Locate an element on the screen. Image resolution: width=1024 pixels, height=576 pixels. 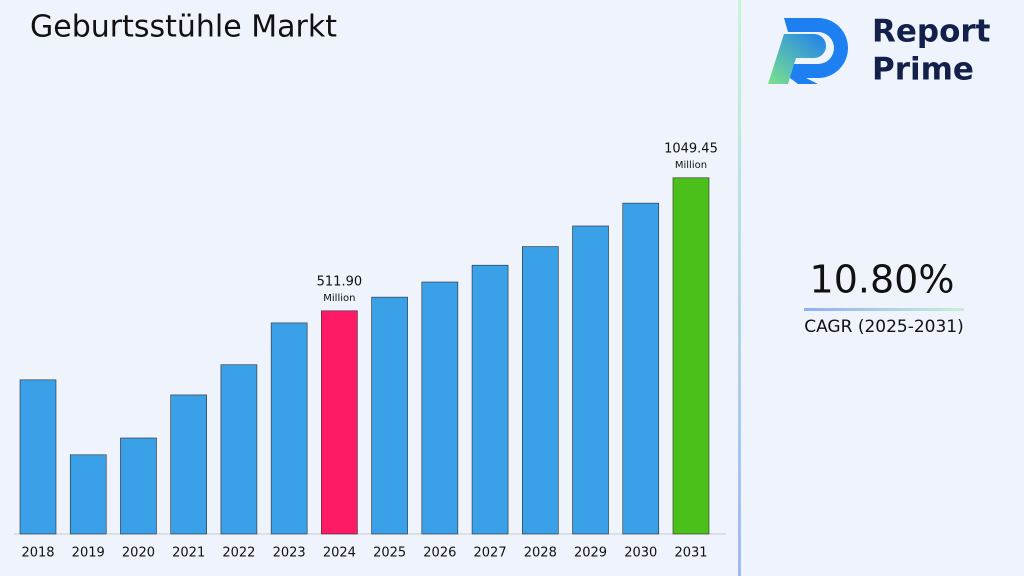
x-tick-label: 2019 is located at coordinates (88, 553).